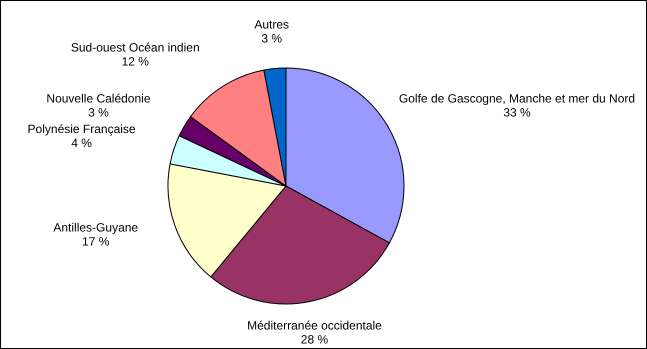  I want to click on slice-label: Autres, so click(272, 25).